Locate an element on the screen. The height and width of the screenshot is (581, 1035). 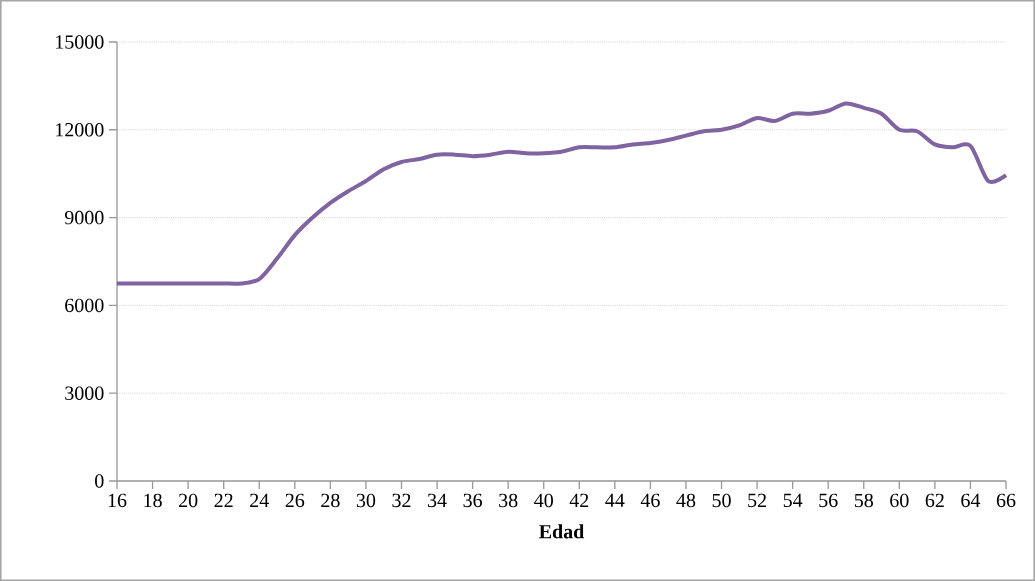
x-tick-label: 24 is located at coordinates (259, 500).